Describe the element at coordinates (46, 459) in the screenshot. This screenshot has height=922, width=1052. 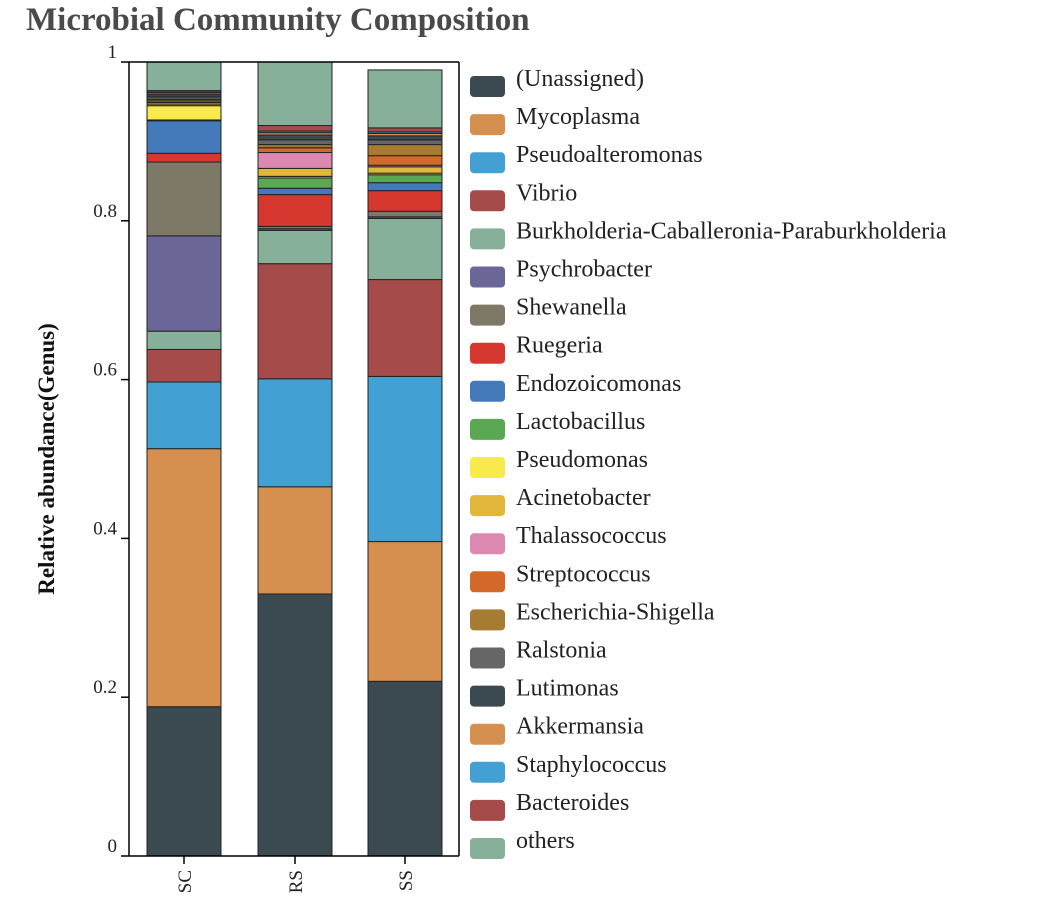
I see `y-axis-label: Relative abundance(Genus)` at that location.